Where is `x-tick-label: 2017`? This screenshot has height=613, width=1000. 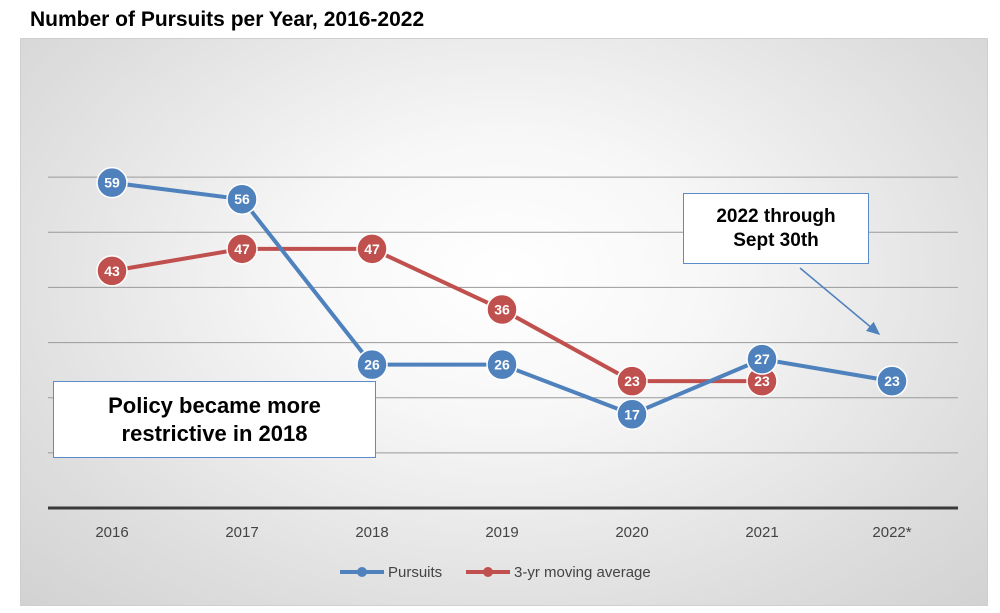 x-tick-label: 2017 is located at coordinates (241, 532).